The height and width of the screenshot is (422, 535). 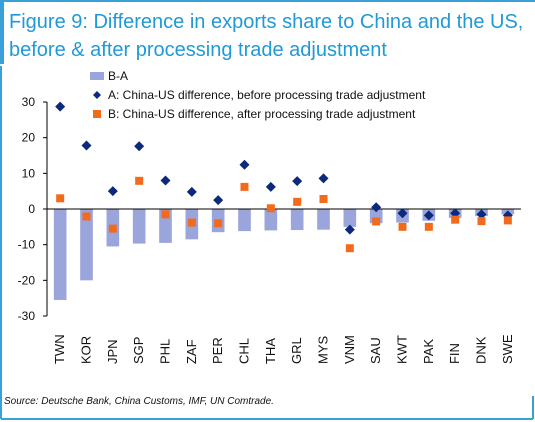 What do you see at coordinates (244, 186) in the screenshot?
I see `square-chl` at bounding box center [244, 186].